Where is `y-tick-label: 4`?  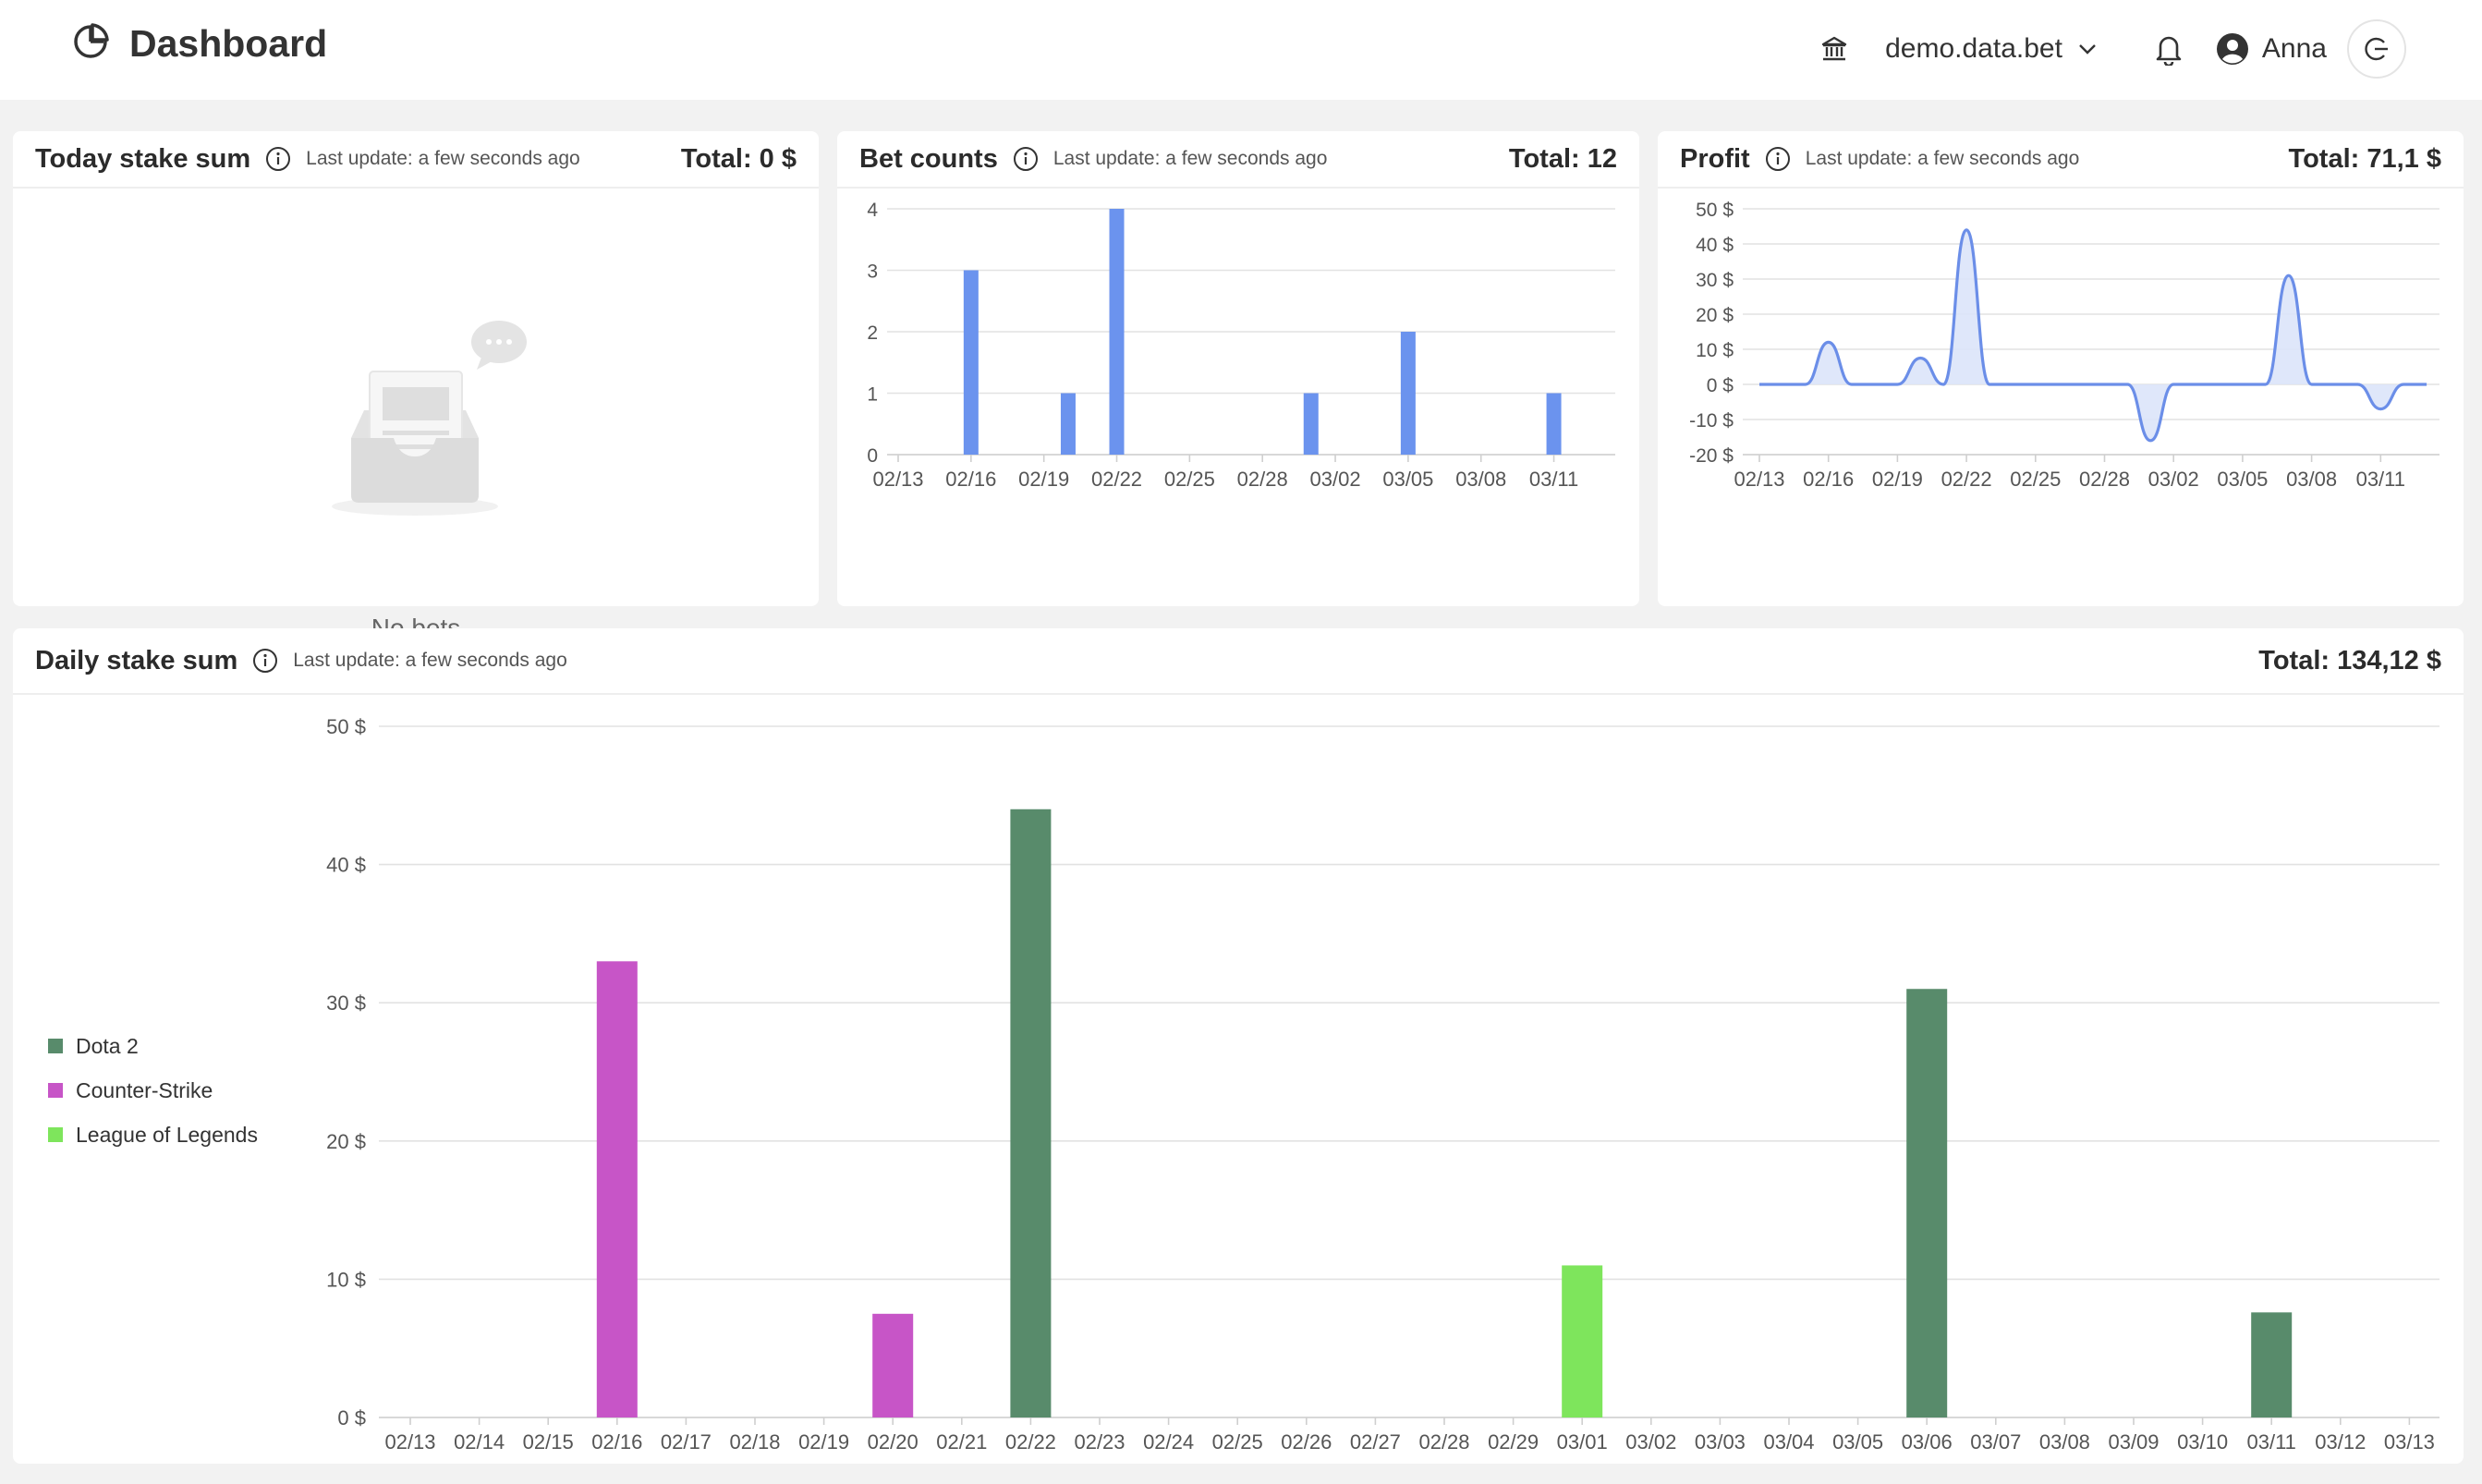
y-tick-label: 4 is located at coordinates (873, 210).